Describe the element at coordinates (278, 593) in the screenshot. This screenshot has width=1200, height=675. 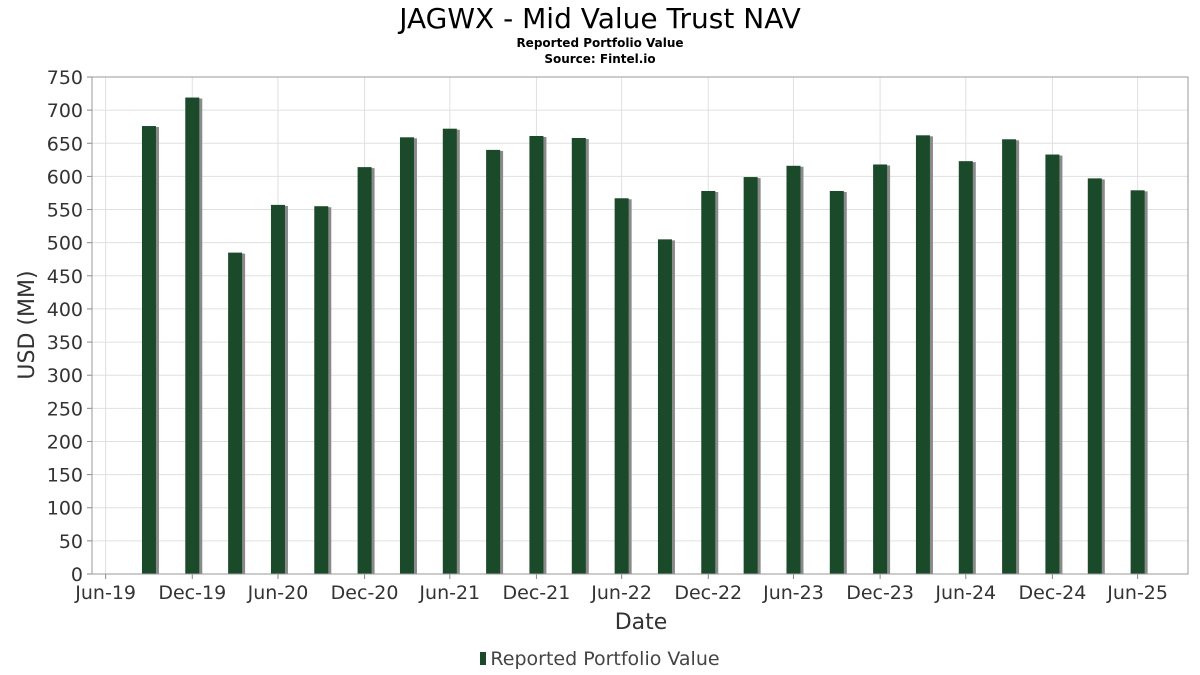
I see `x-tick-label: Jun-20` at that location.